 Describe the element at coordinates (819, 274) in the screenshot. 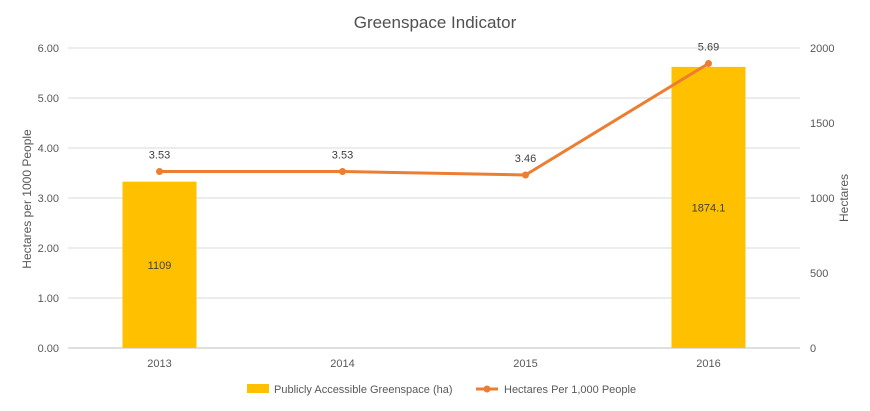

I see `y2-tick-label: 500` at that location.